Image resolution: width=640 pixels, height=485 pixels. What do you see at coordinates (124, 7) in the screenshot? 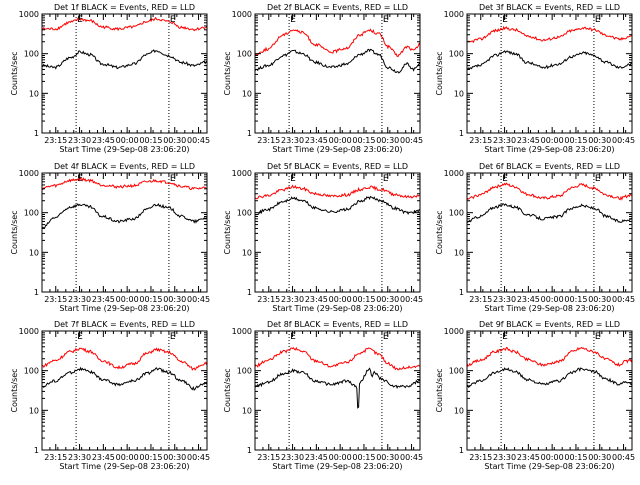
I see `panel-title: Det 1f BLACK = Events, RED = LLD` at bounding box center [124, 7].